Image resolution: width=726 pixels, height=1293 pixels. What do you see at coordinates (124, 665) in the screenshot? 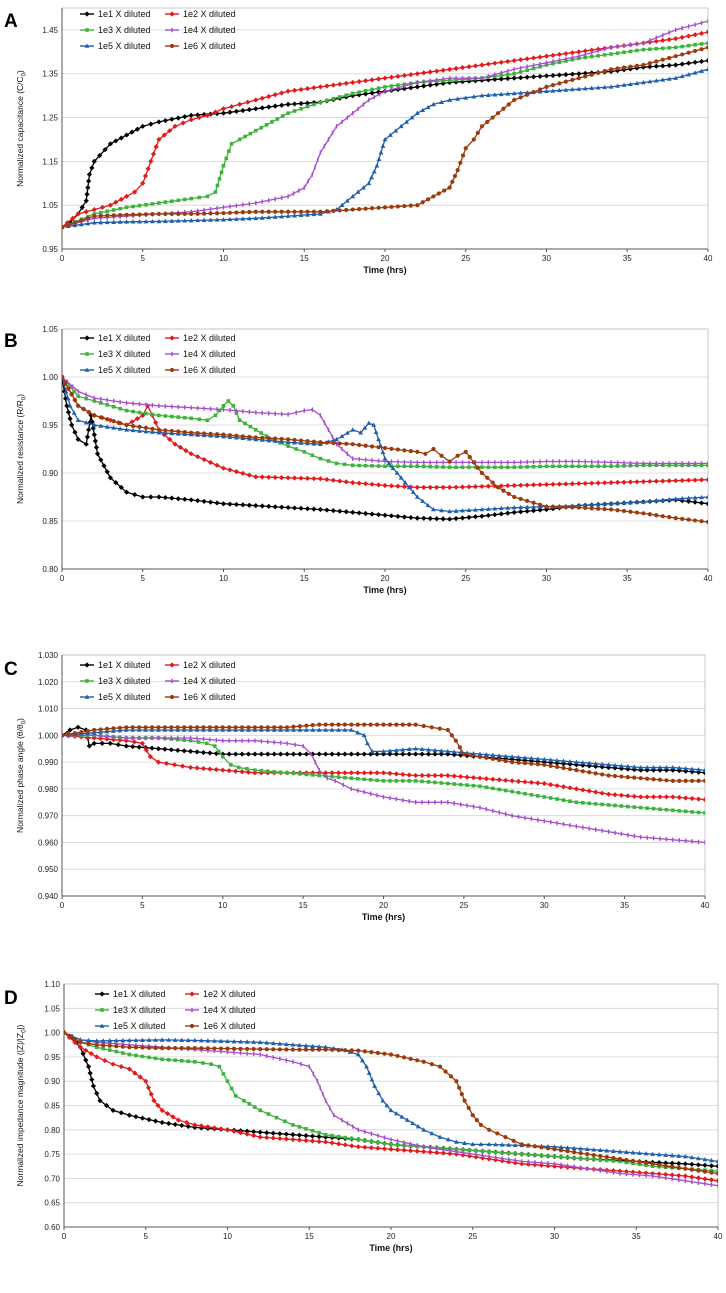
I see `panel-c-legend-label: 1e1 X diluted` at bounding box center [124, 665].